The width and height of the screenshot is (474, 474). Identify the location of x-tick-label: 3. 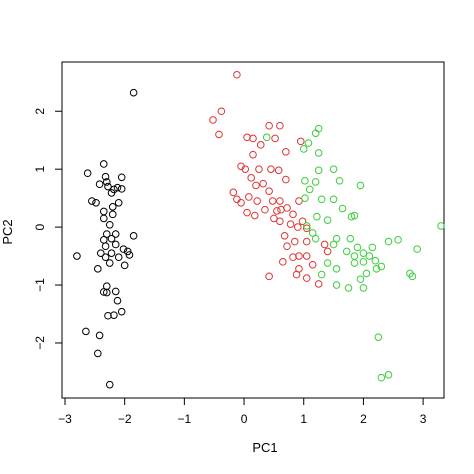
(423, 419).